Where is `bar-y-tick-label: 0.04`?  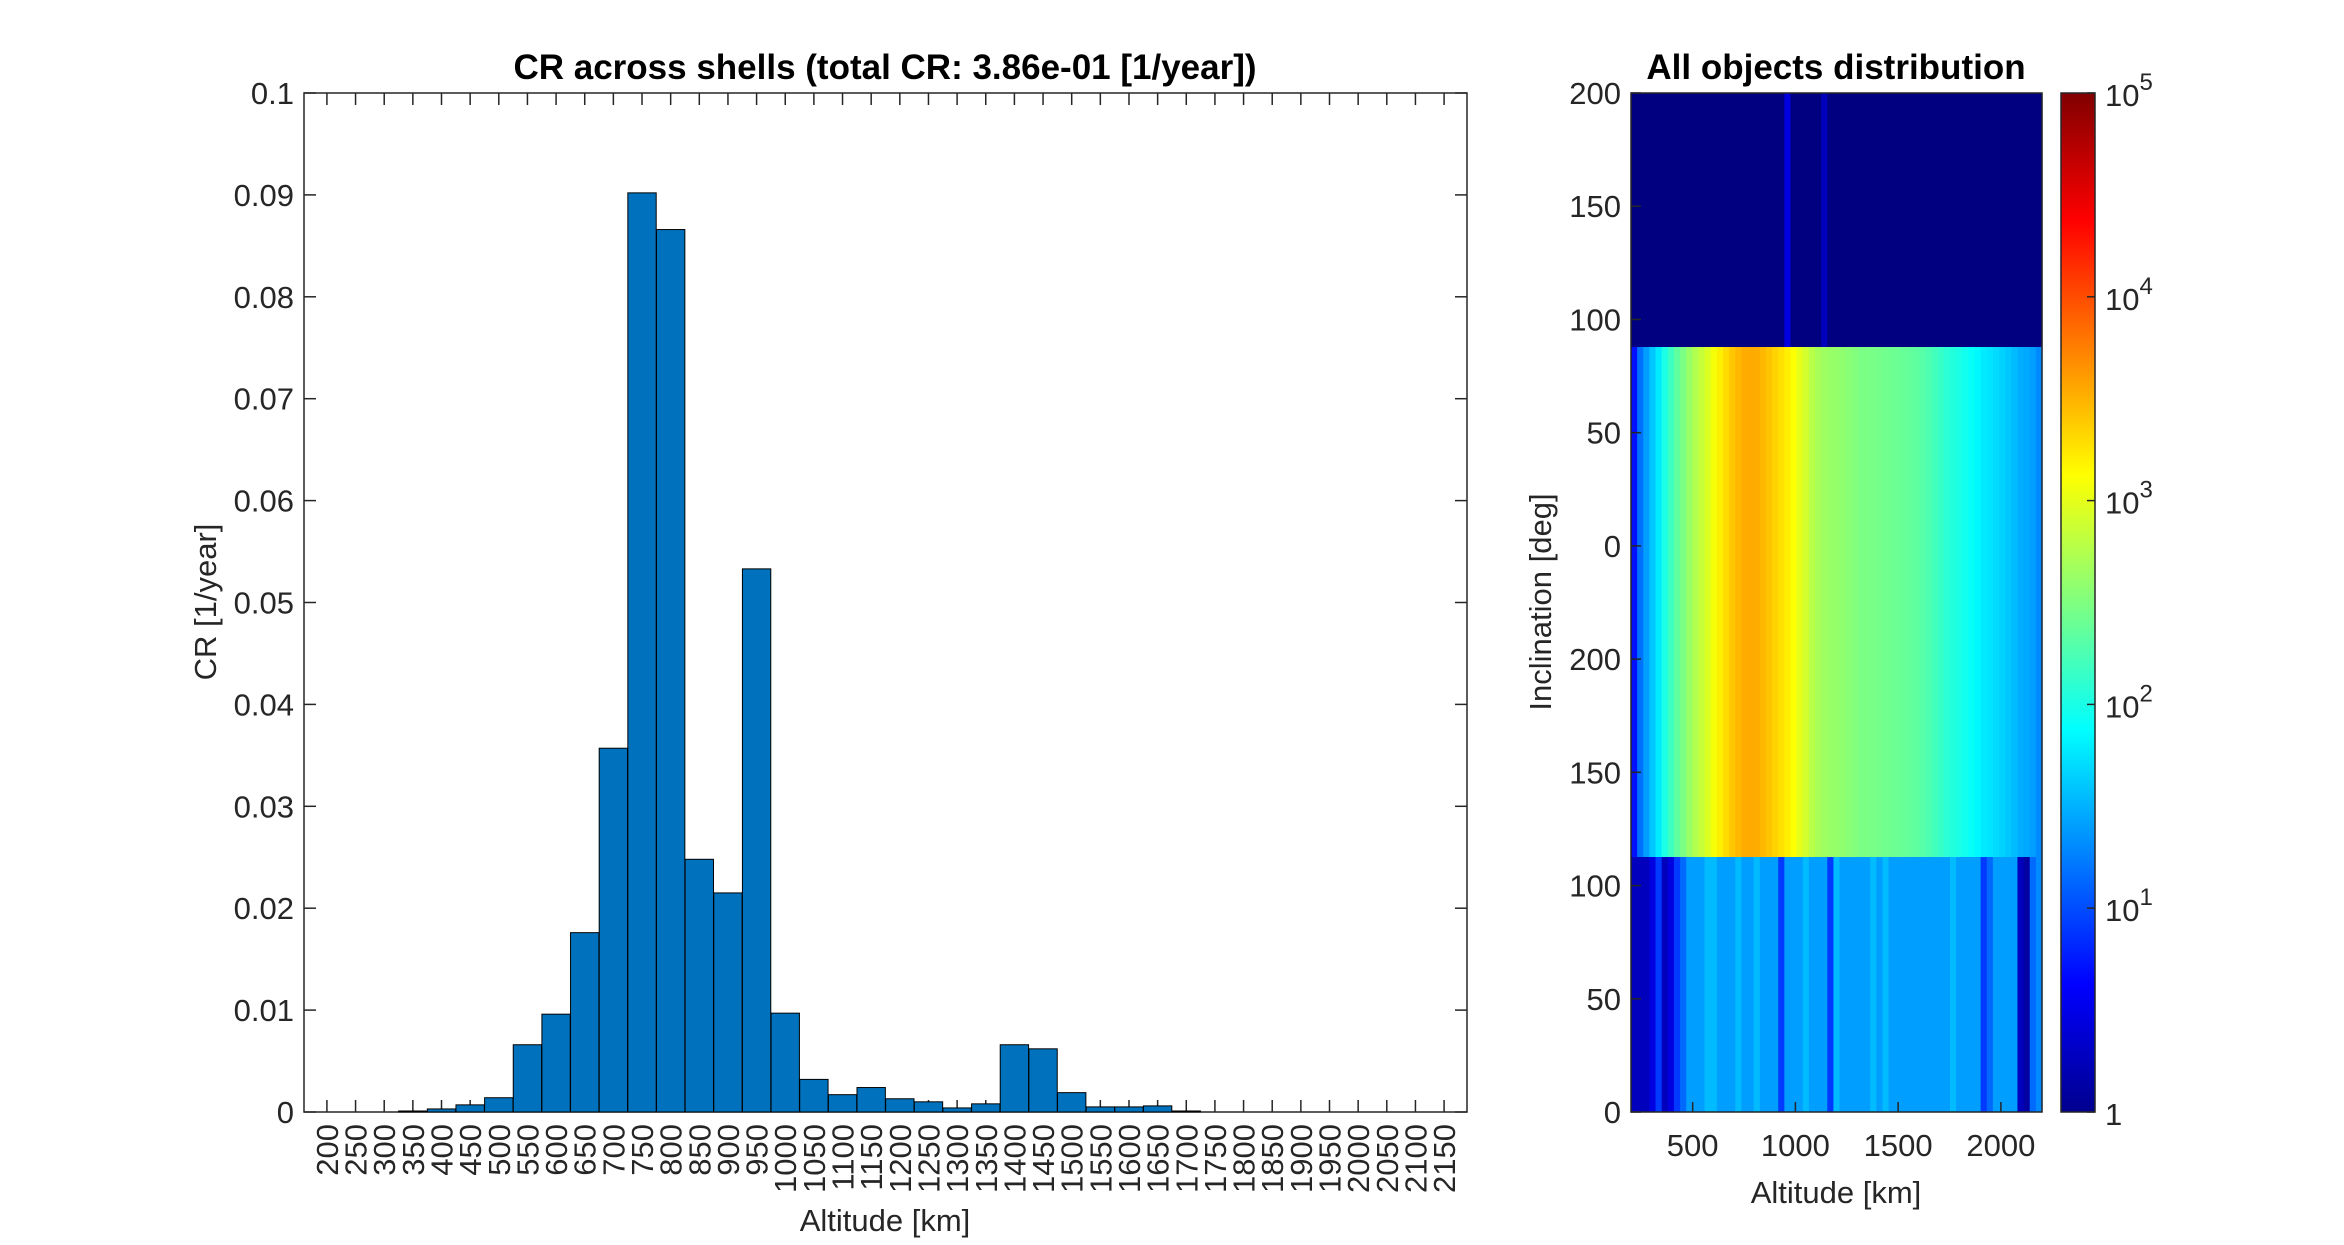
bar-y-tick-label: 0.04 is located at coordinates (264, 704).